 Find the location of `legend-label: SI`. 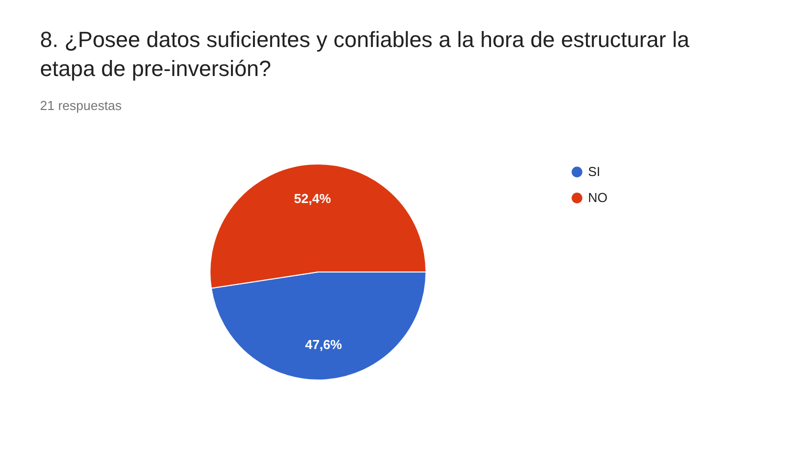

legend-label: SI is located at coordinates (594, 171).